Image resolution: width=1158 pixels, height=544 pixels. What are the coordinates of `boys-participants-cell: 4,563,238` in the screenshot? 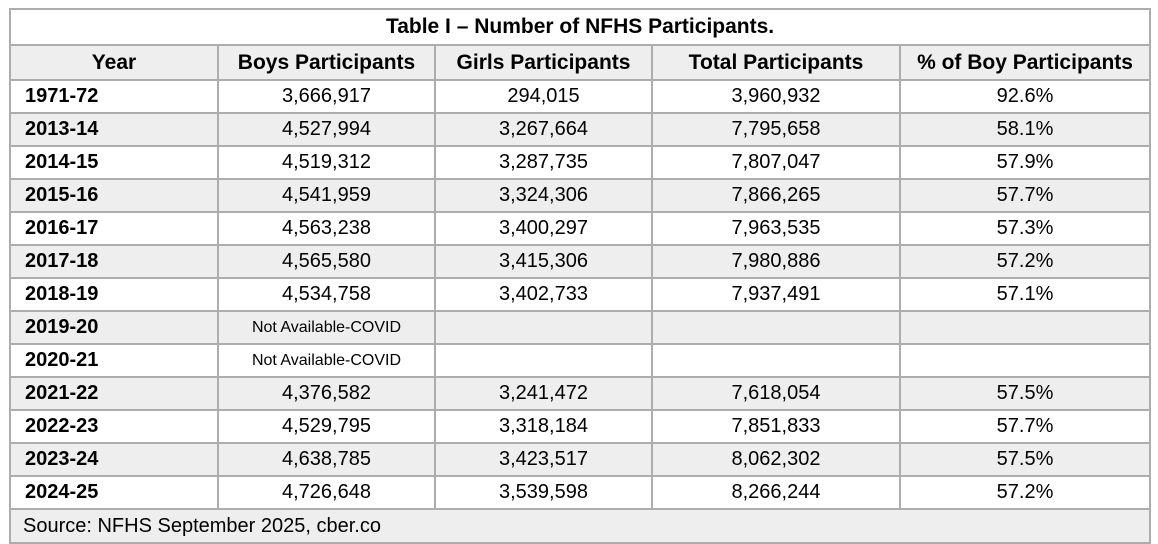 It's located at (326, 228).